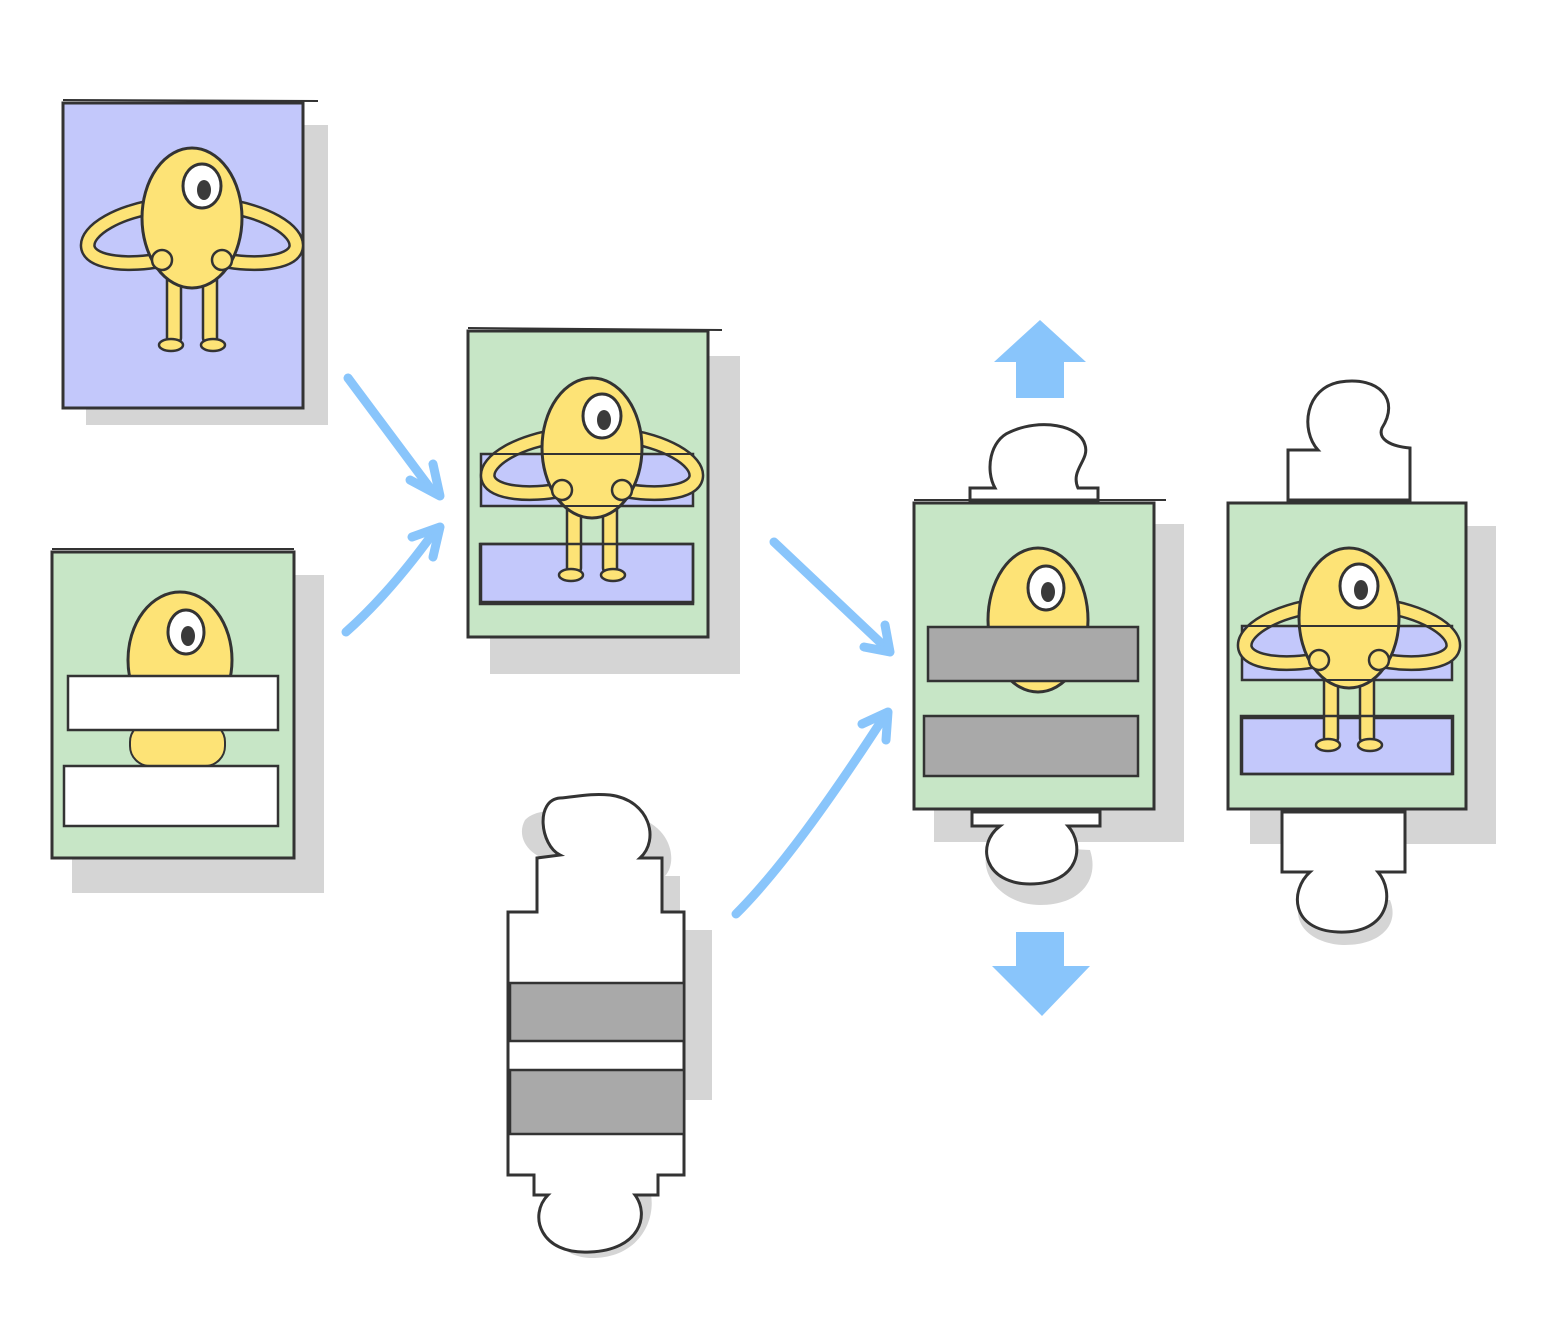  What do you see at coordinates (832, 597) in the screenshot?
I see `arrow-composite-to-gray` at bounding box center [832, 597].